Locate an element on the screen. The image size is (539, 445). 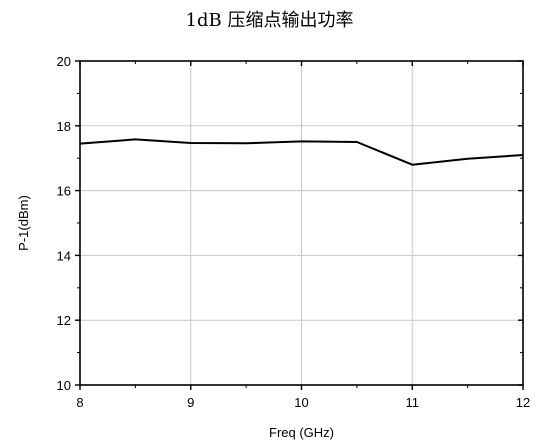
x-tick-label: 11 is located at coordinates (413, 402).